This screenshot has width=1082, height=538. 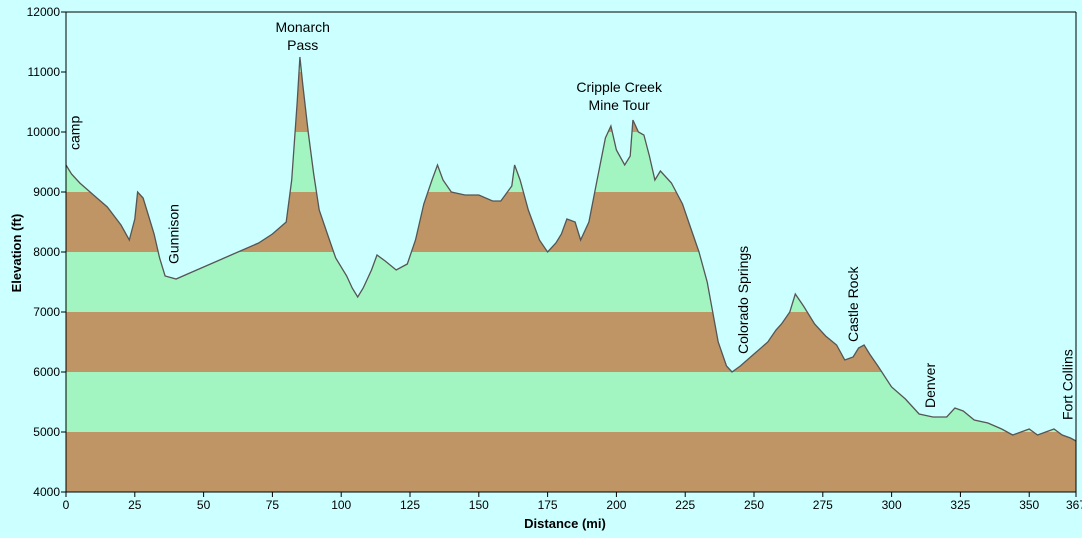 What do you see at coordinates (930, 385) in the screenshot?
I see `annotation-denver: Denver` at bounding box center [930, 385].